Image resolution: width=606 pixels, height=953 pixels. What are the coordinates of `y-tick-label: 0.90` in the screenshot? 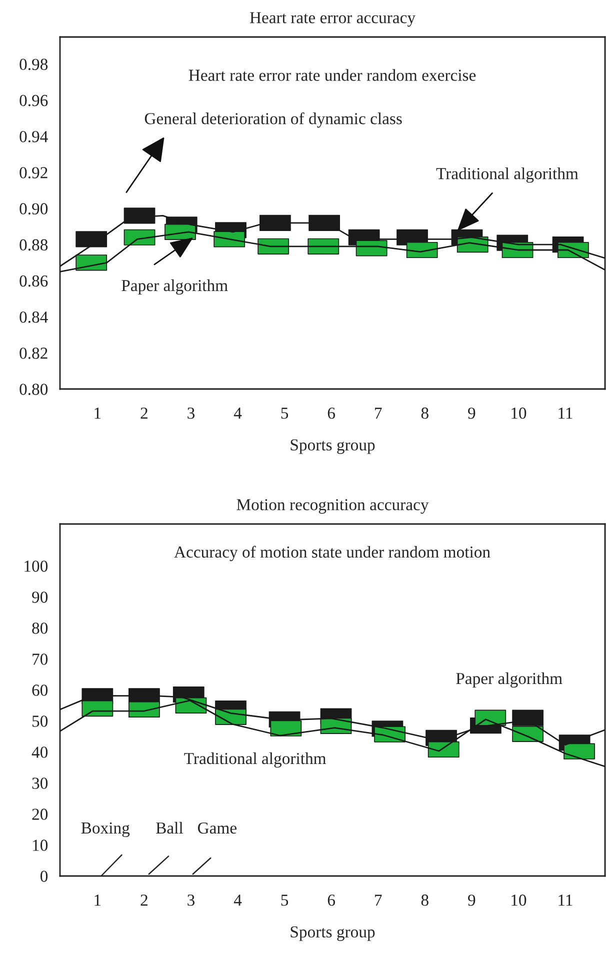 It's located at (34, 209).